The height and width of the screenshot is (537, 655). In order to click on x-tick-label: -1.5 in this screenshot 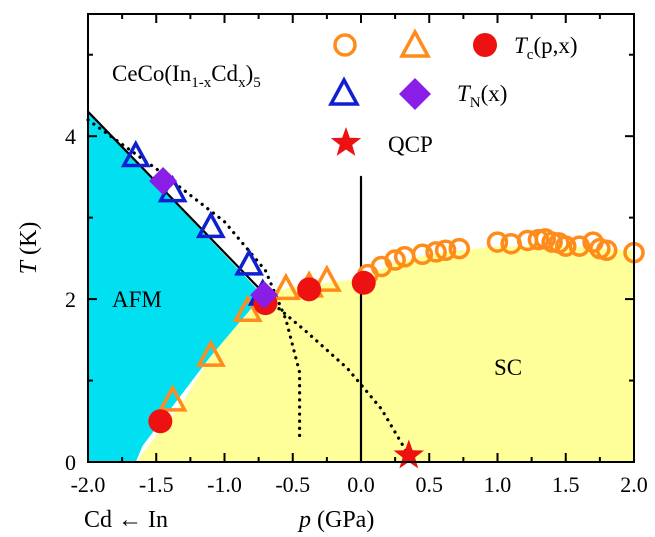, I will do `click(156, 484)`.